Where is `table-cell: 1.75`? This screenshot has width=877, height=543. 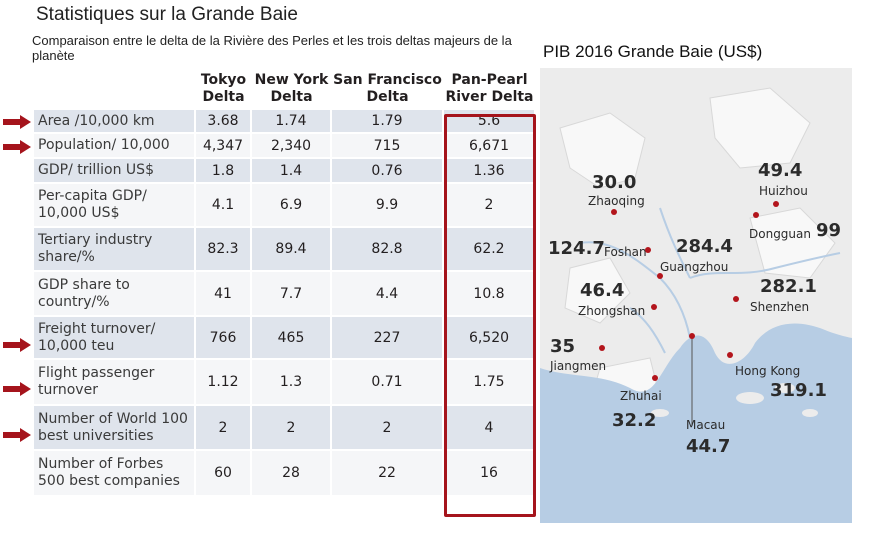
table-cell: 1.75 is located at coordinates (490, 383).